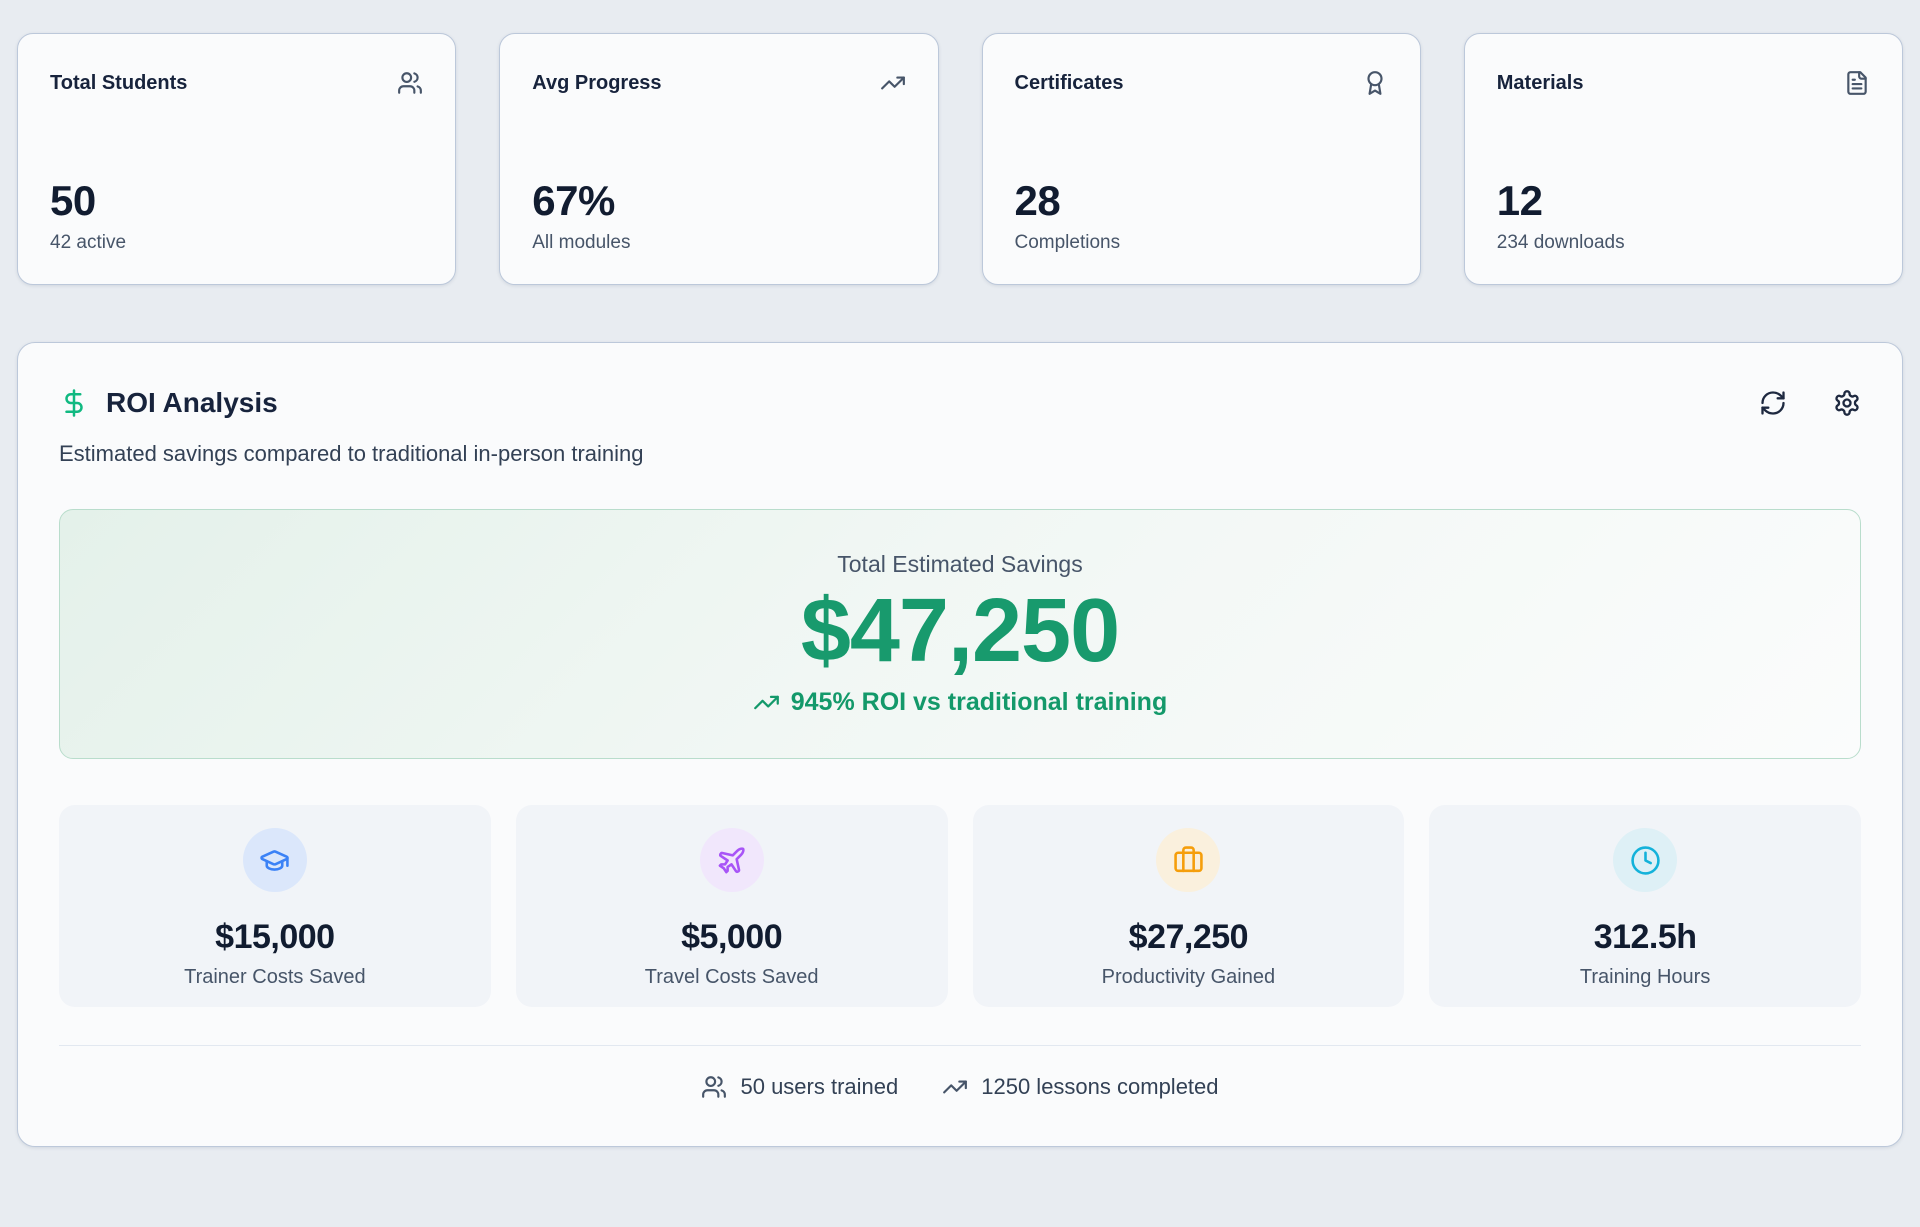  I want to click on stat-value: 67%, so click(573, 200).